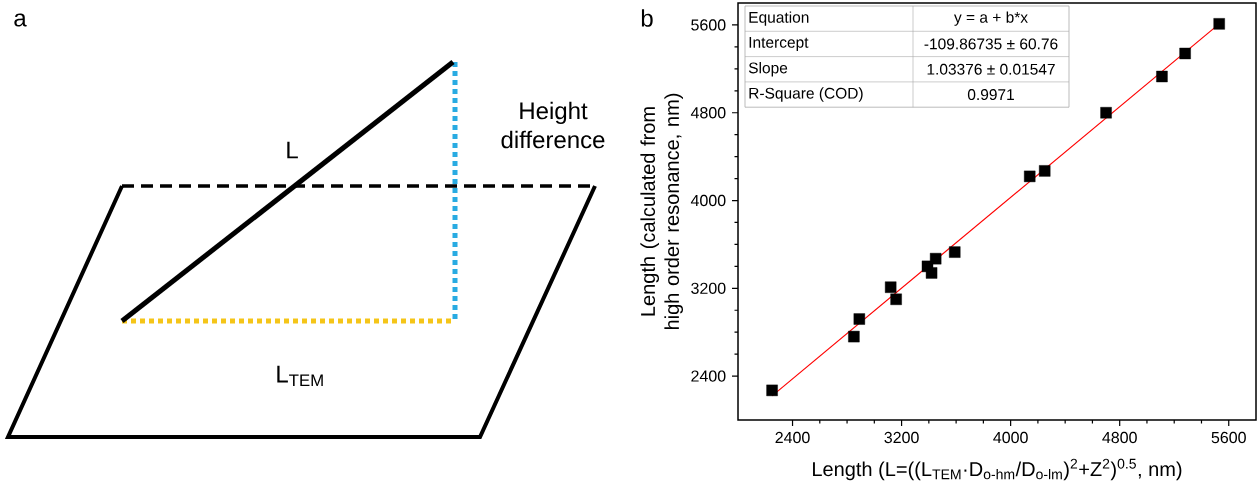 The width and height of the screenshot is (1258, 496). Describe the element at coordinates (20, 20) in the screenshot. I see `text: a` at that location.